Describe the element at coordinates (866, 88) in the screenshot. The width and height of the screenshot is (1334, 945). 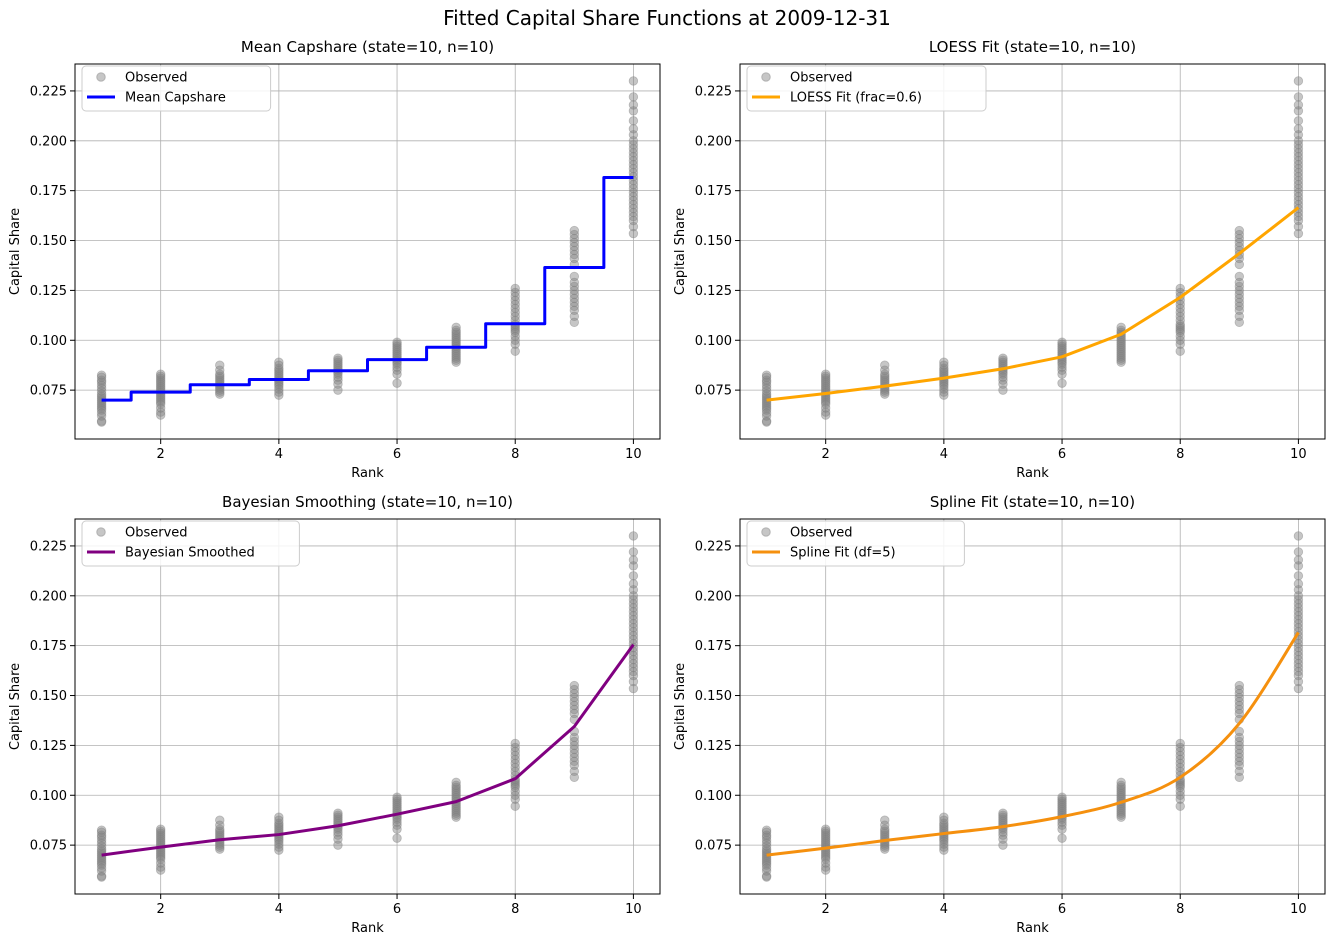
I see `legend: Observed LOESS Fit (frac=0.6)` at that location.